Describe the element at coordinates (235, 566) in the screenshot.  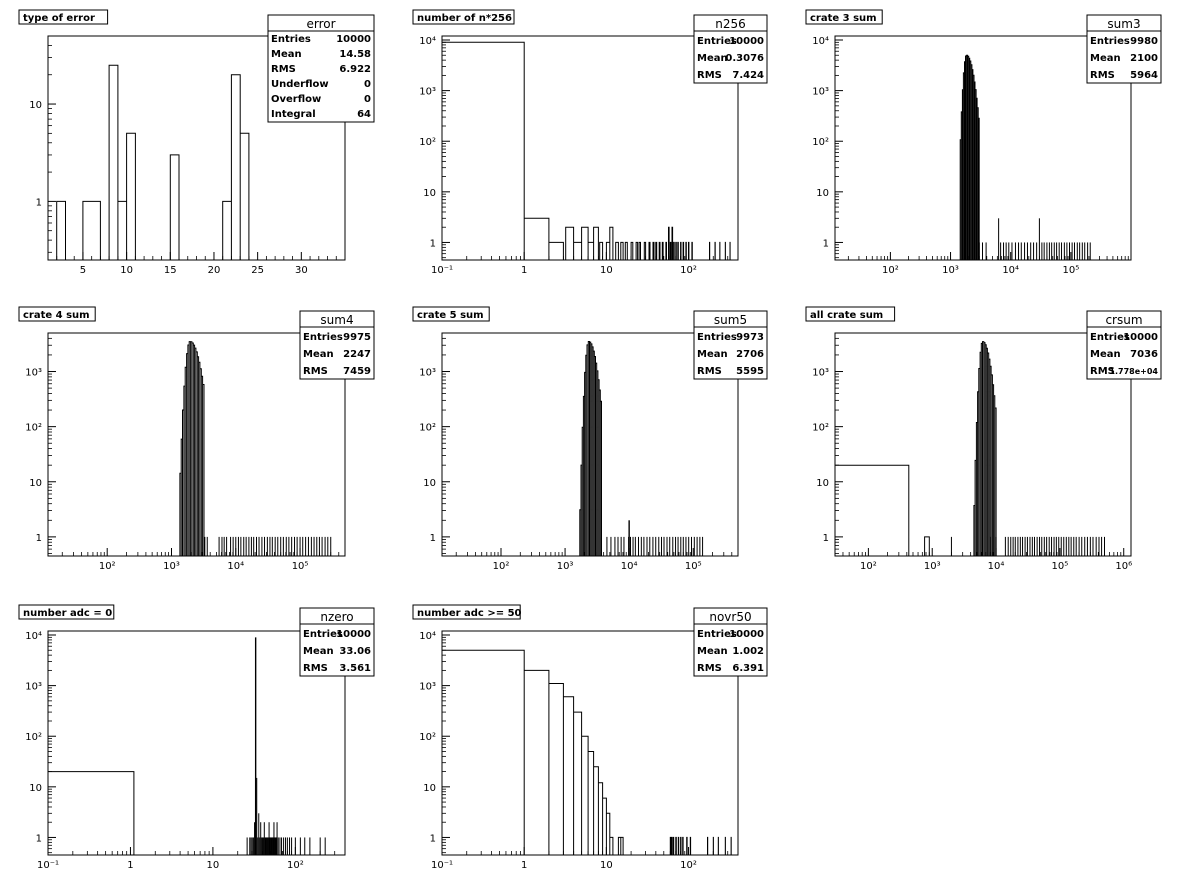
I see `x-tick-label: 10⁴` at that location.